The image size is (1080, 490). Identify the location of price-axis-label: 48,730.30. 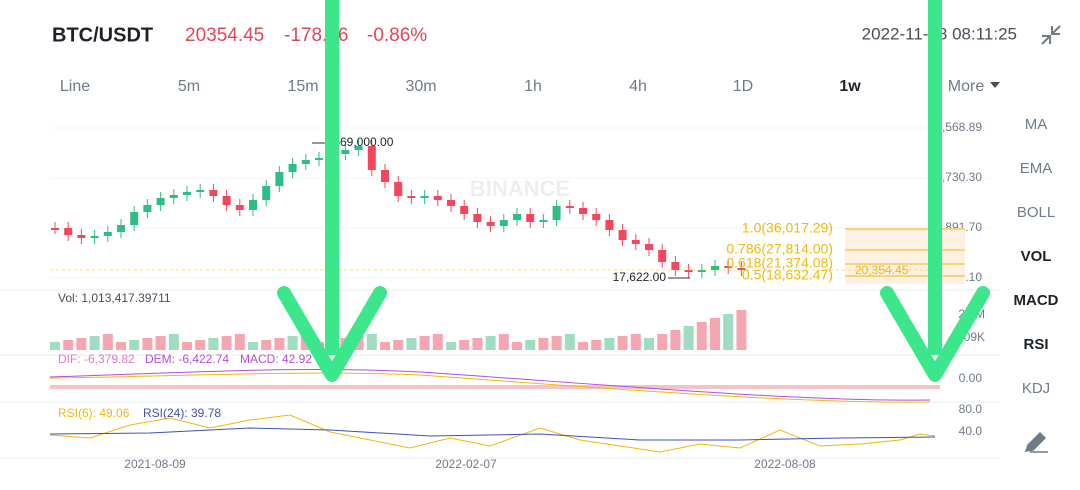
(956, 177).